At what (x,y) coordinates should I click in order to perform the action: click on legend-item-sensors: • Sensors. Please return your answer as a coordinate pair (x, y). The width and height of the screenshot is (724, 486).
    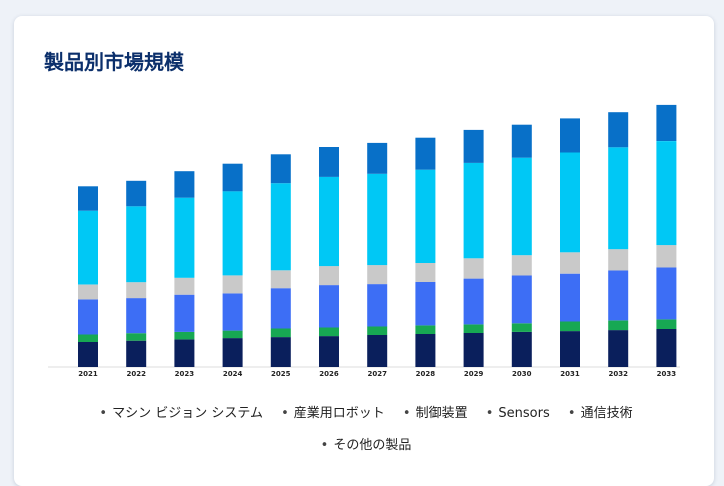
    Looking at the image, I should click on (518, 414).